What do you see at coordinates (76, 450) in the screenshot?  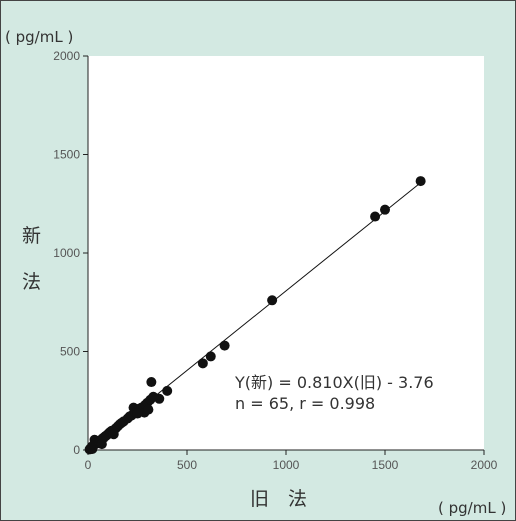 I see `y-tick-label: 0` at bounding box center [76, 450].